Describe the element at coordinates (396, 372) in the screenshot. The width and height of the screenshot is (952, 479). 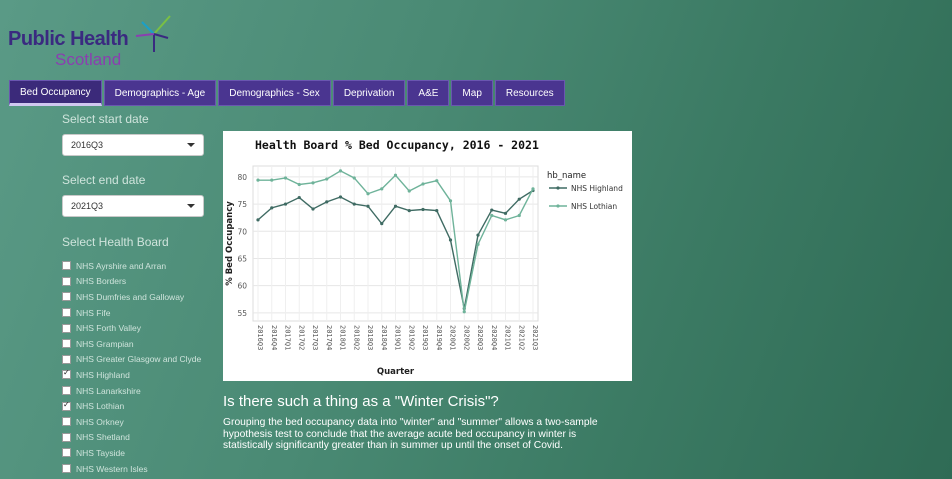
I see `x-axis-label: Quarter` at that location.